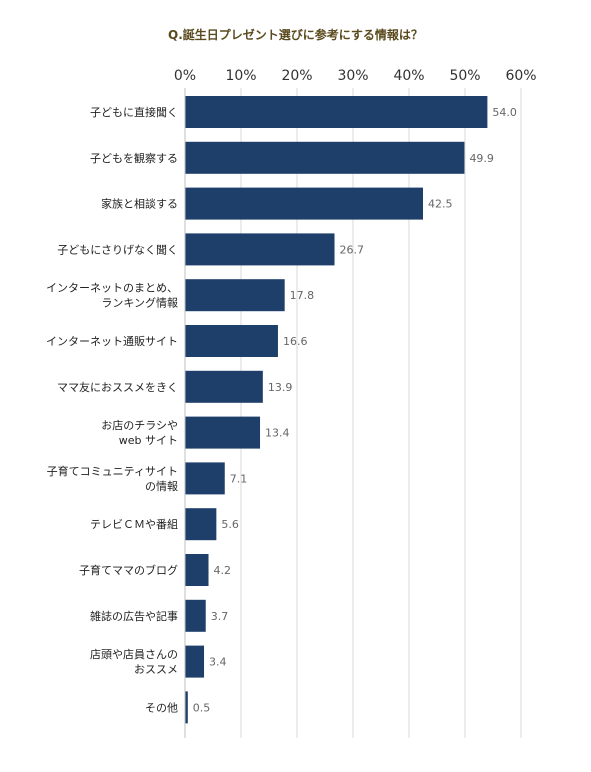 This screenshot has height=772, width=591. Describe the element at coordinates (481, 158) in the screenshot. I see `data-label: 49.9` at that location.